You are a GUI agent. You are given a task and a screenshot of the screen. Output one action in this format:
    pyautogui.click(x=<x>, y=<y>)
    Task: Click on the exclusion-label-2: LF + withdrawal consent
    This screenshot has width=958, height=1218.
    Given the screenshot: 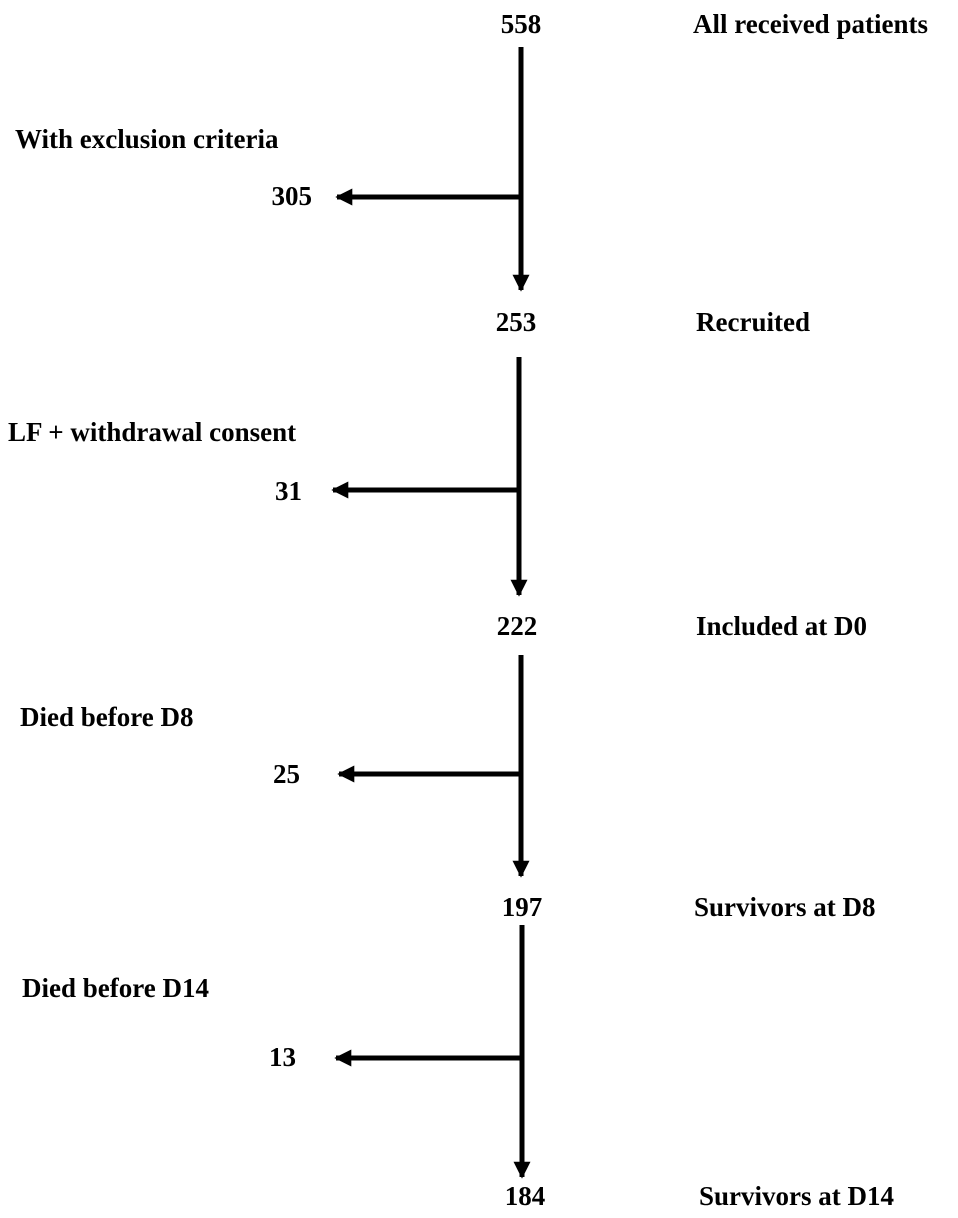 What is the action you would take?
    pyautogui.click(x=152, y=432)
    